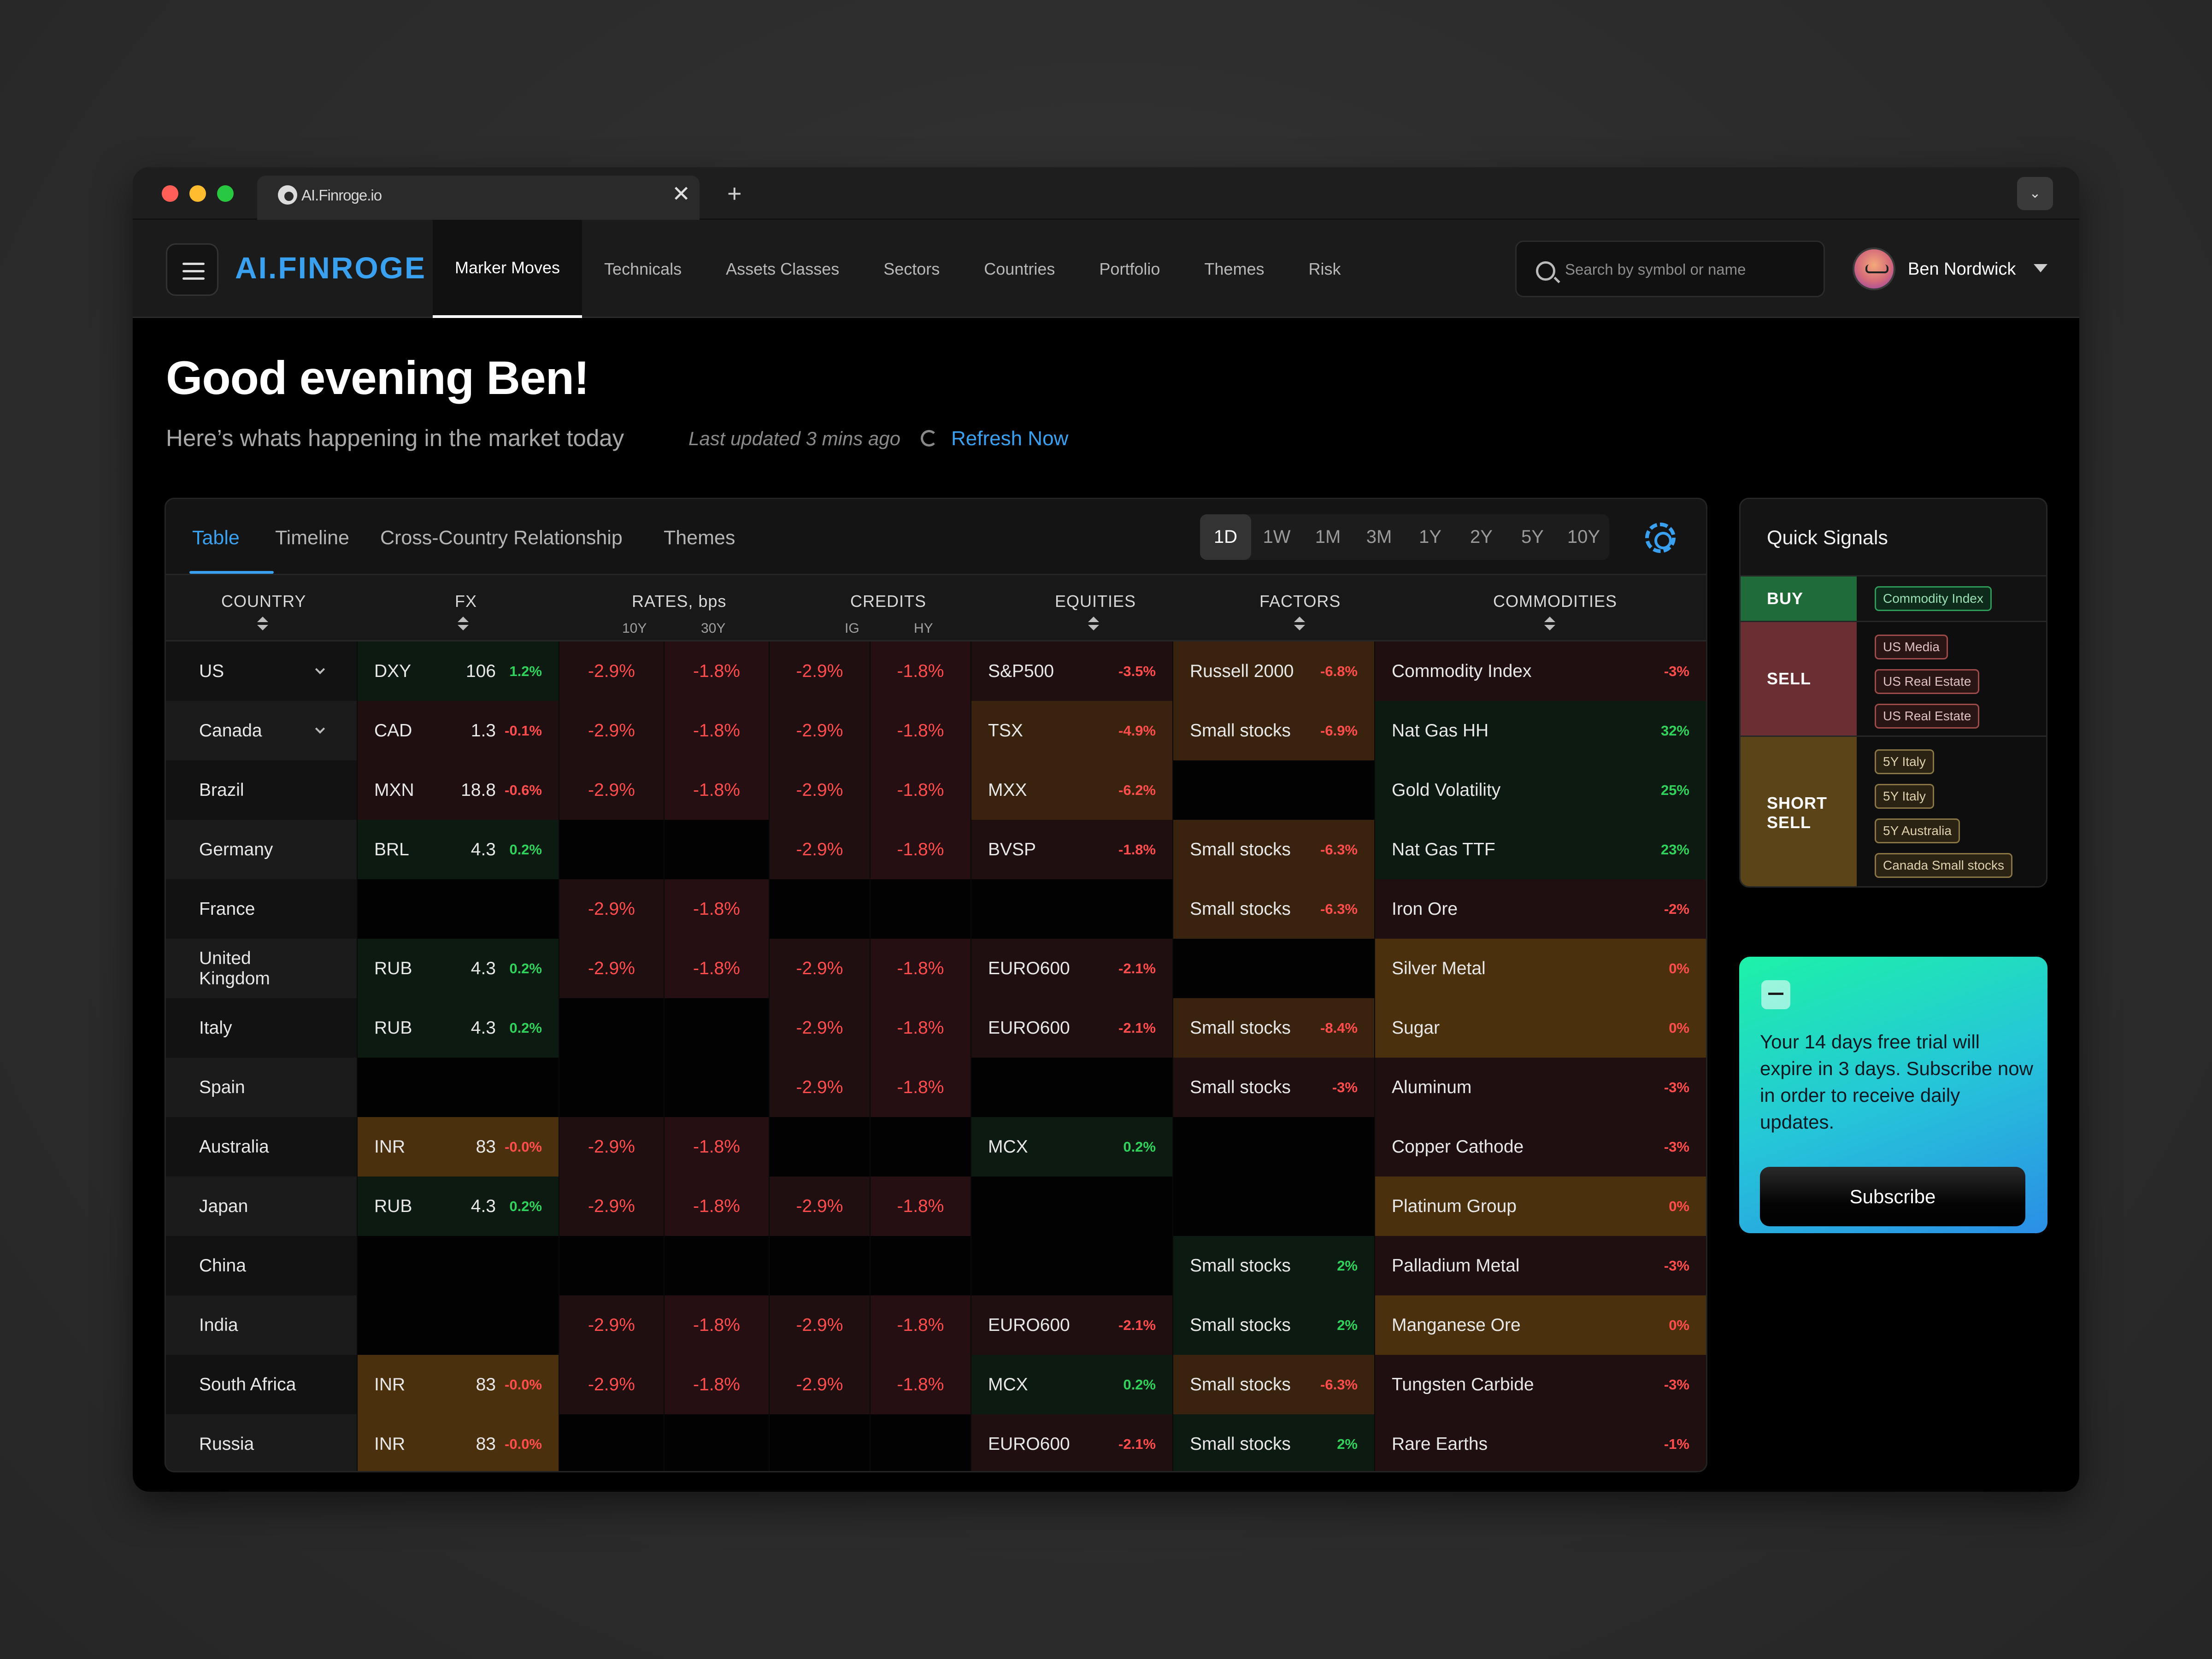 The width and height of the screenshot is (2212, 1659). What do you see at coordinates (929, 438) in the screenshot?
I see `refresh-icon` at bounding box center [929, 438].